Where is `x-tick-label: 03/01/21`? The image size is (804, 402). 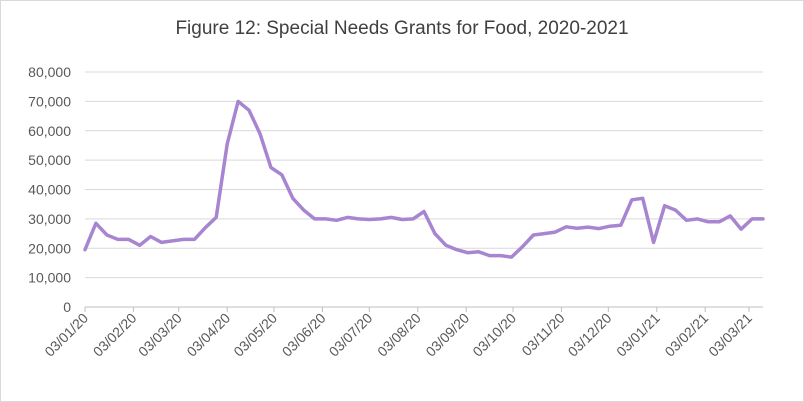
x-tick-label: 03/01/21 is located at coordinates (638, 335).